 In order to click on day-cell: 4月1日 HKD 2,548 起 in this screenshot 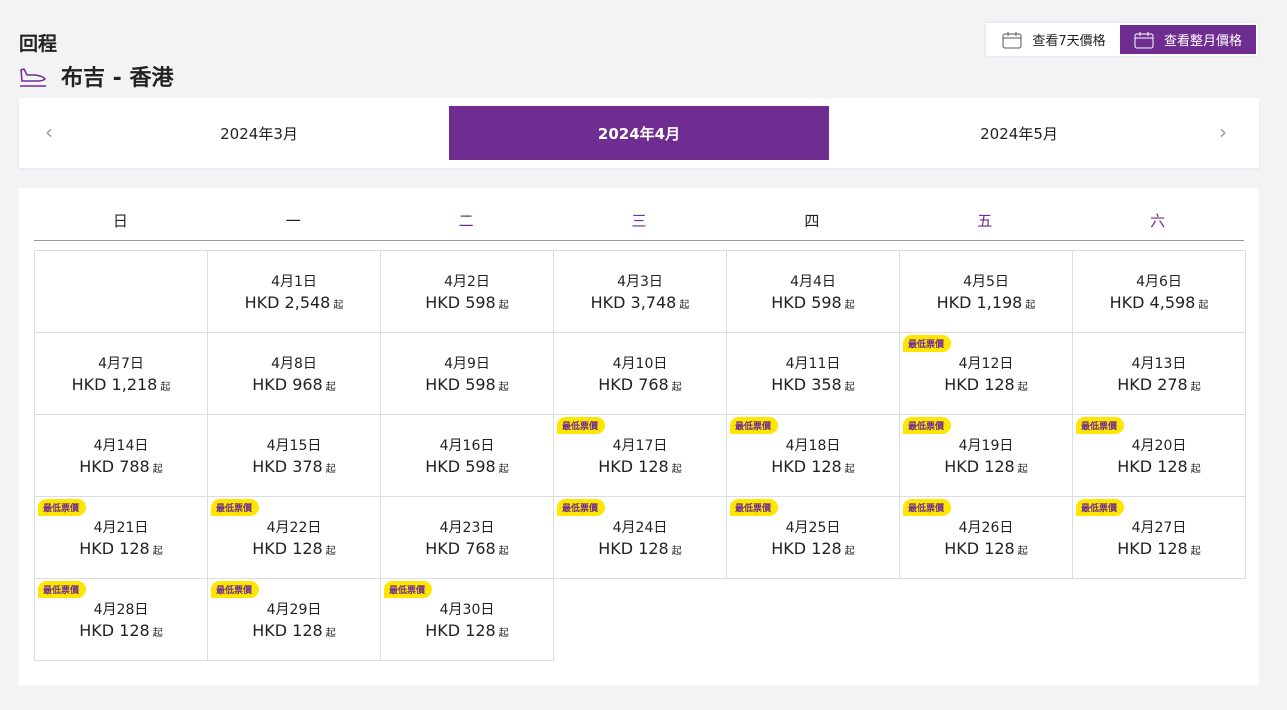, I will do `click(294, 291)`.